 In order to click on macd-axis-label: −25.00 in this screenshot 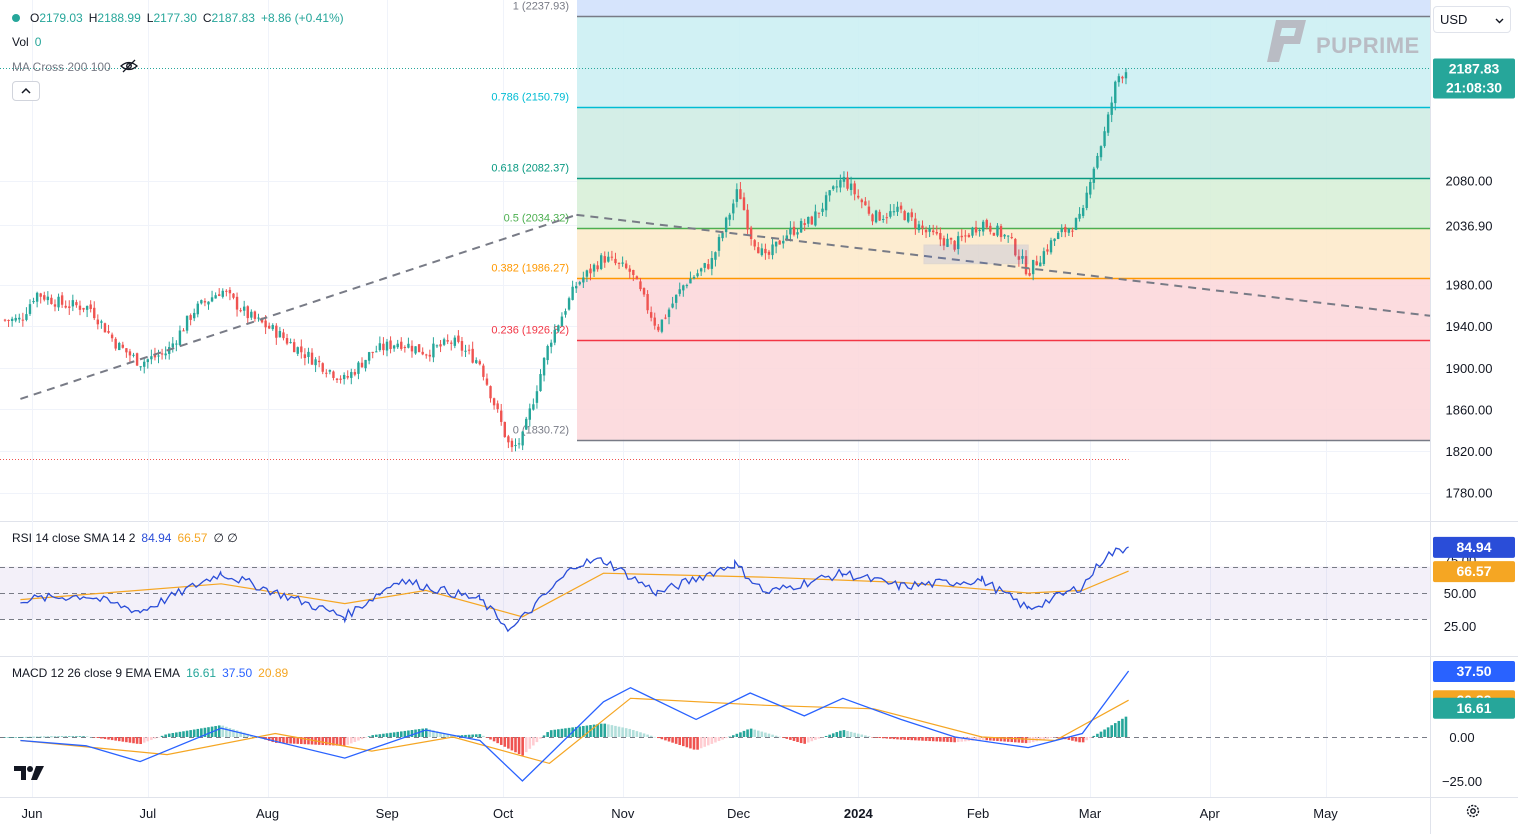, I will do `click(1462, 781)`.